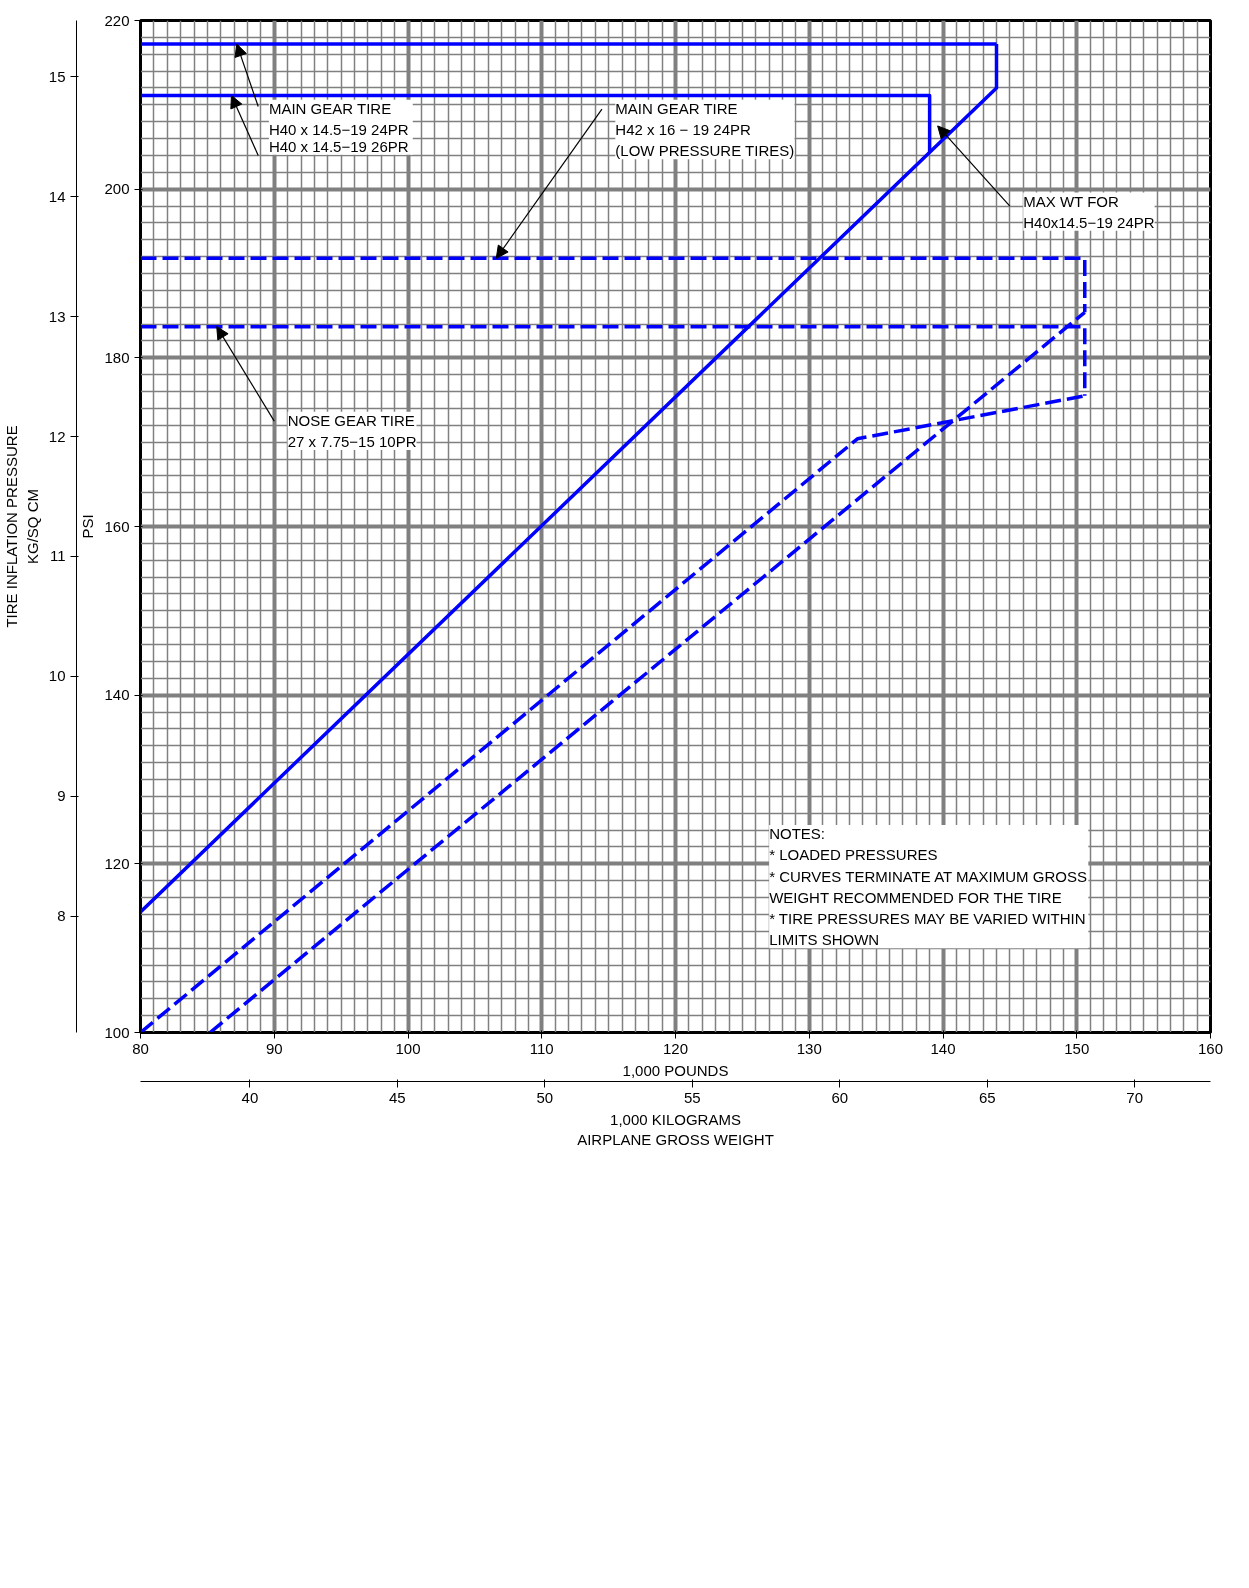  What do you see at coordinates (928, 887) in the screenshot?
I see `annotation: NOTES: * LOADED PRESSURES * CURVES TERMINATE AT MAXIMUM GROSS WEIGHT RECOMMENDED FOR THE TIRE * TIRE PRESSURES MAY BE VARIED WITHIN LIMITS SHOWN` at bounding box center [928, 887].